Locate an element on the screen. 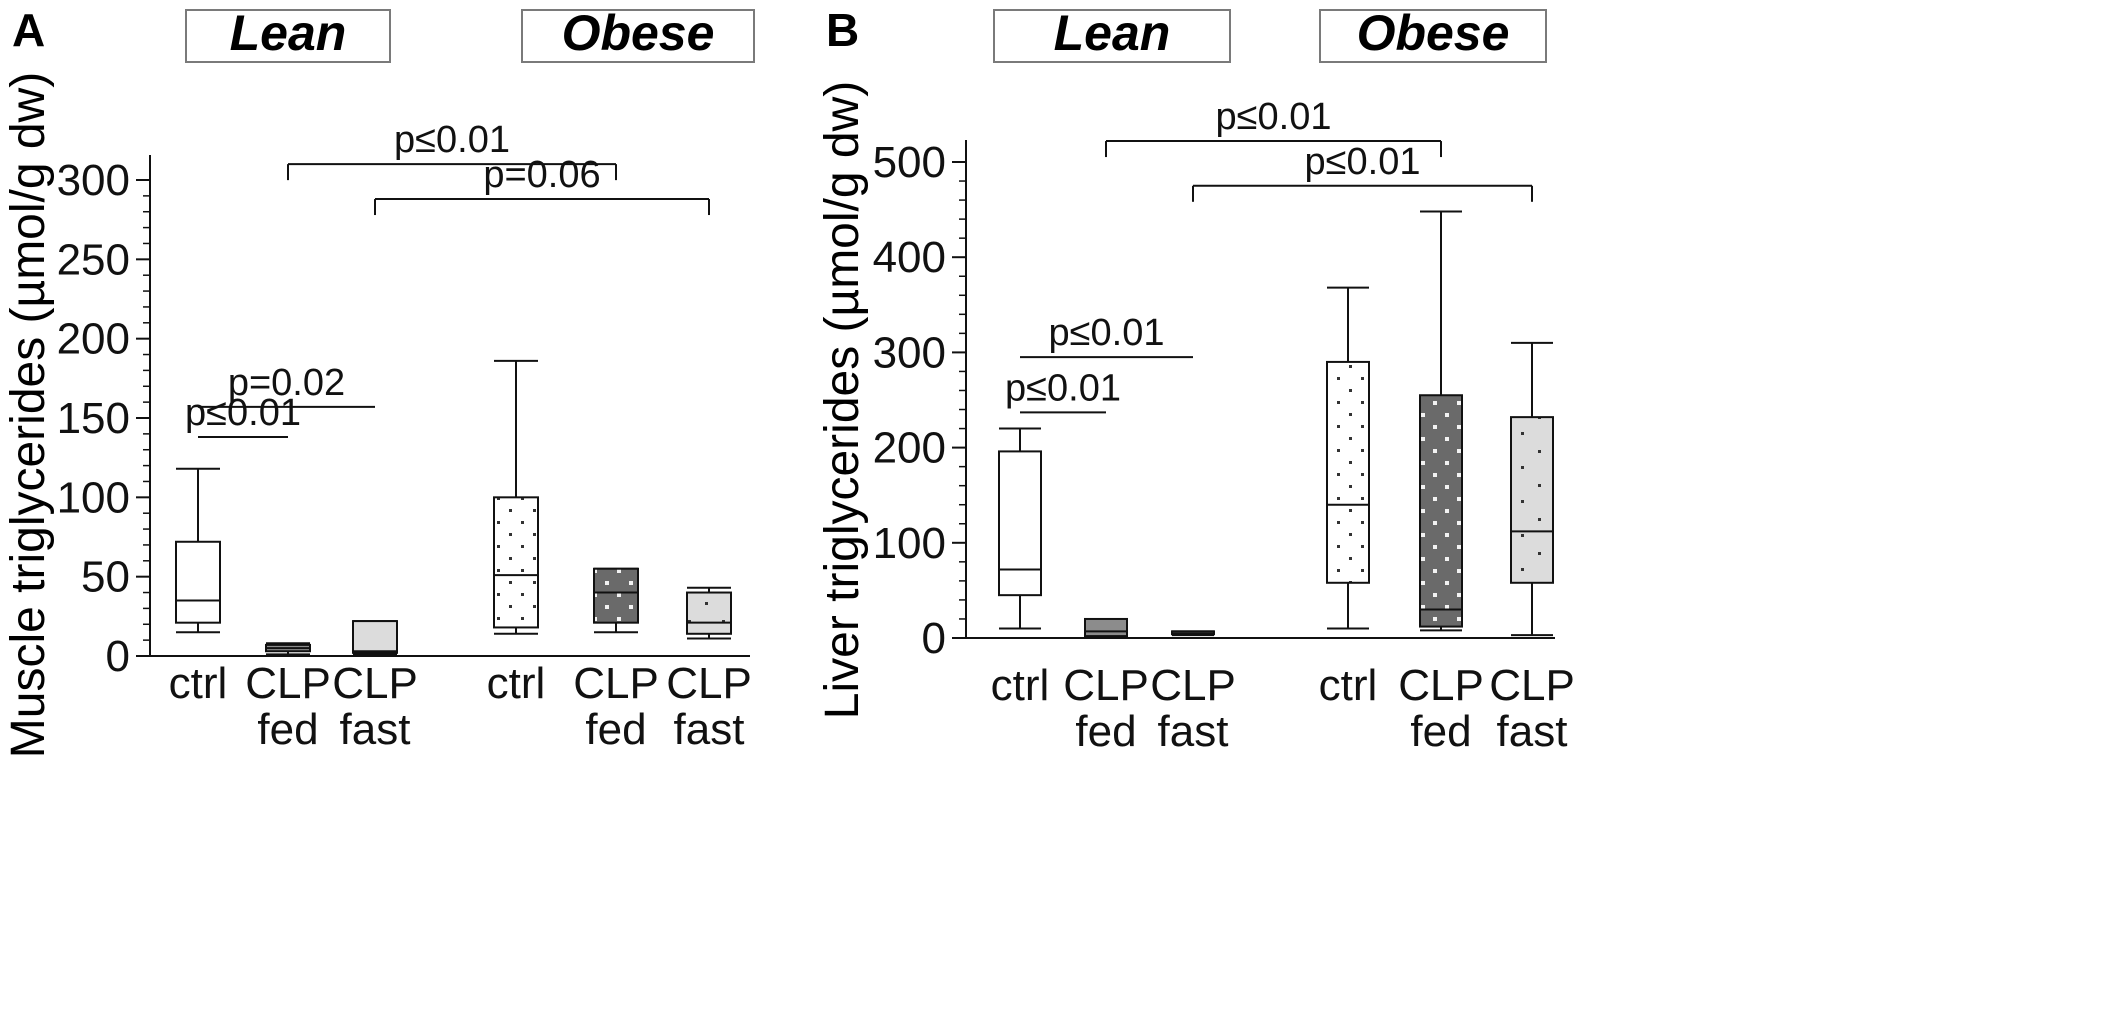  group-box-lean-a is located at coordinates (288, 36).